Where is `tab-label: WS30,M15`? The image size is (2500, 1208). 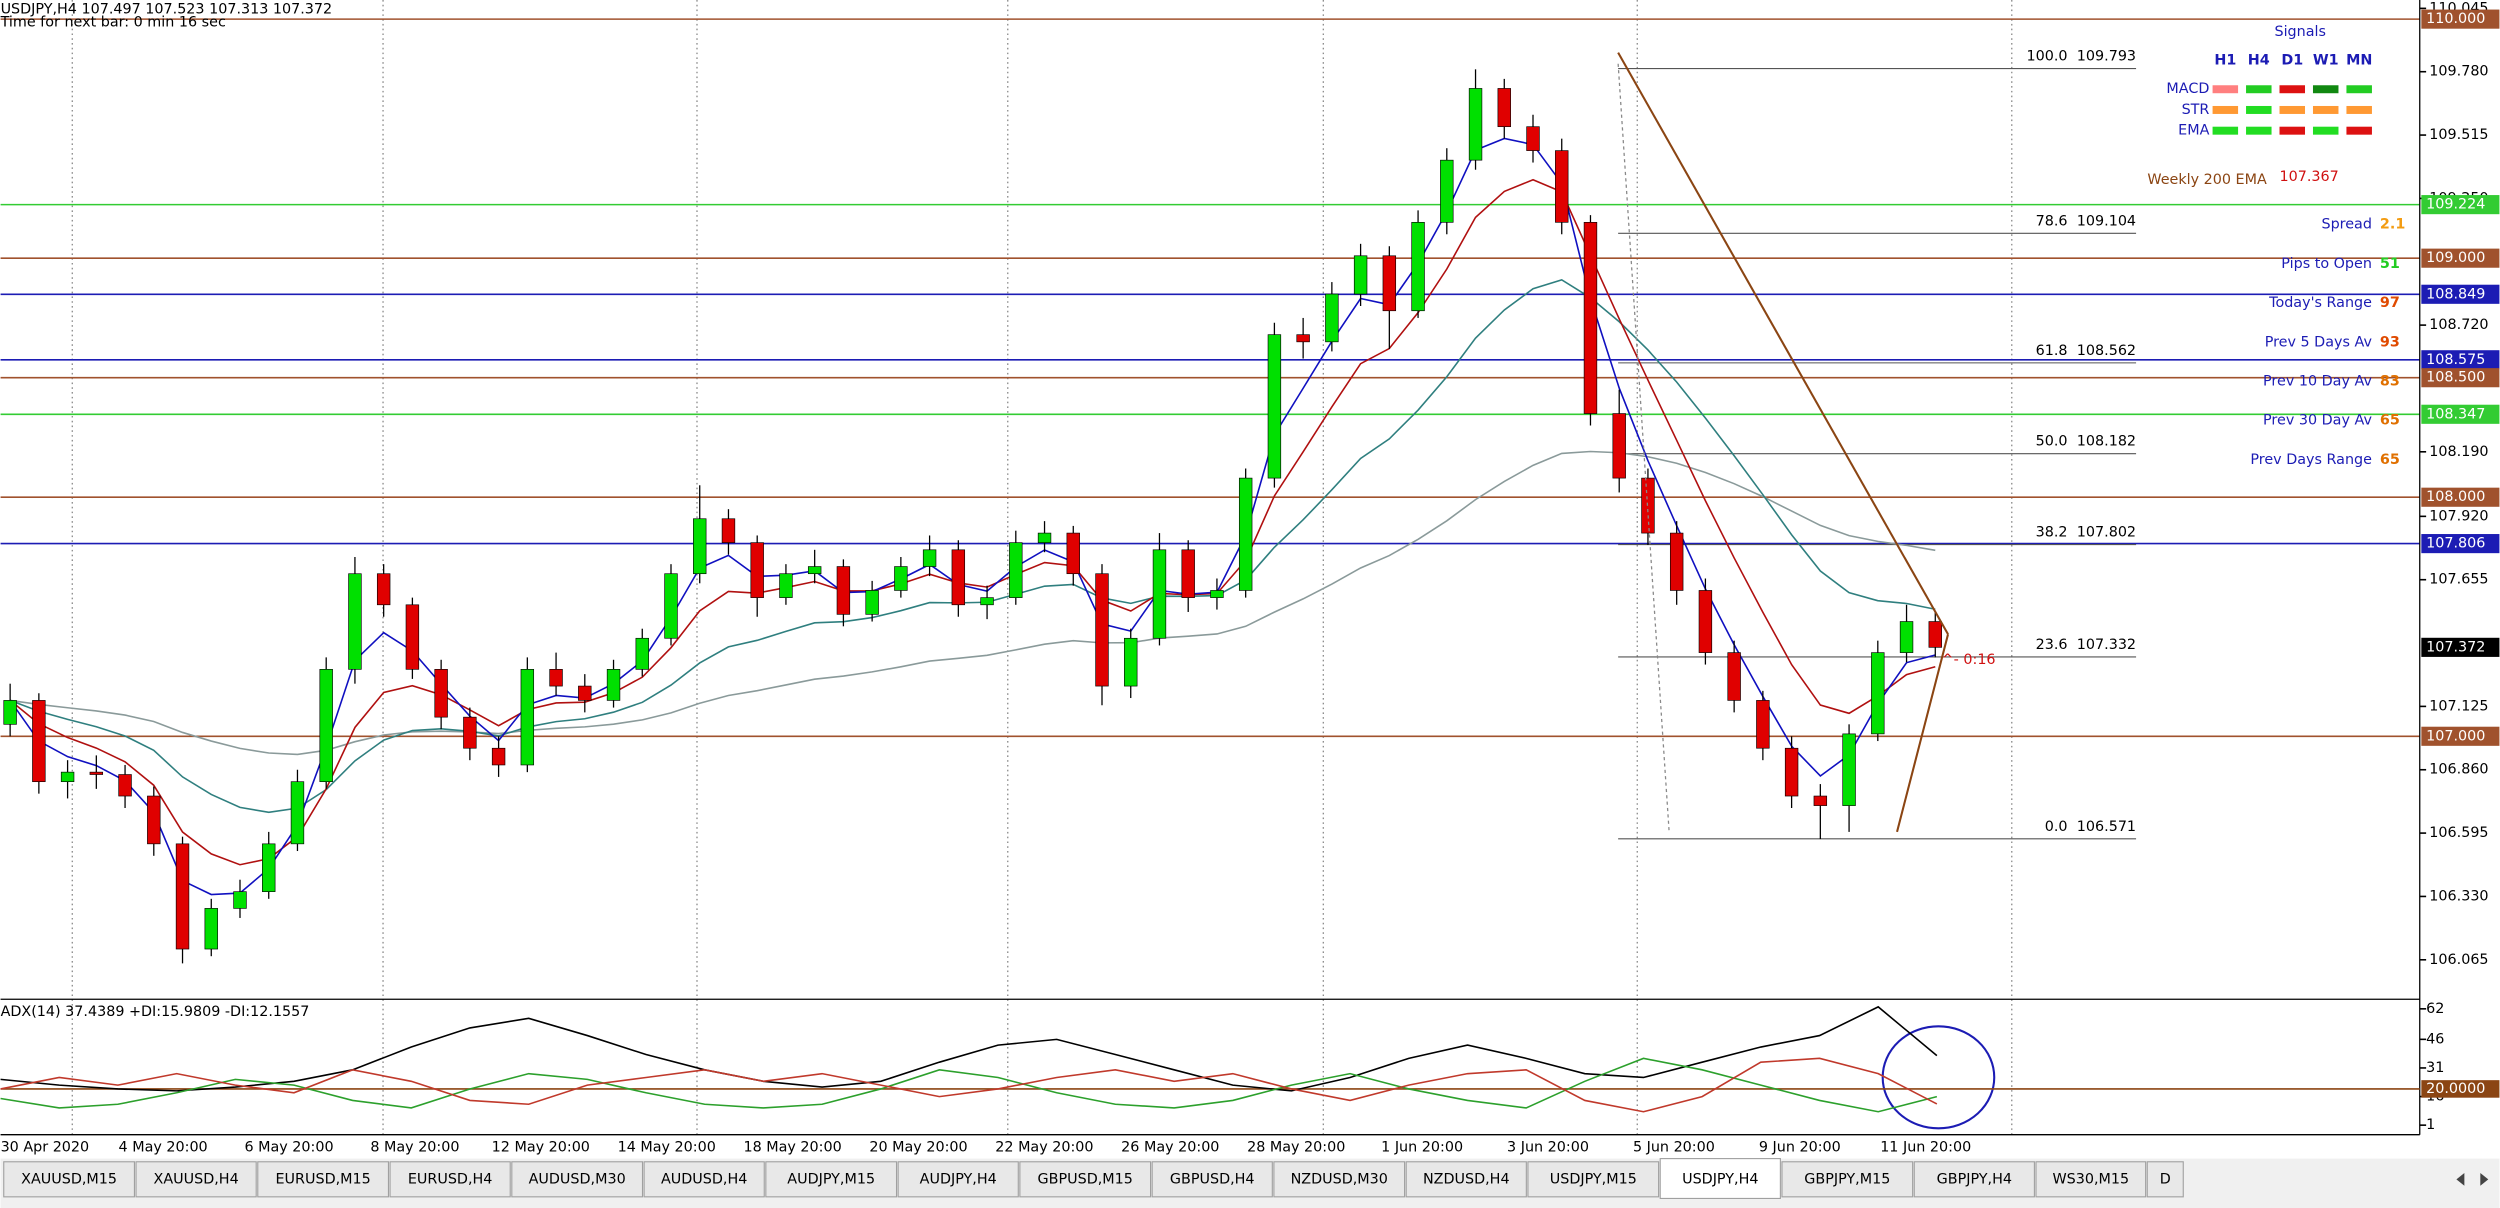 tab-label: WS30,M15 is located at coordinates (2090, 1179).